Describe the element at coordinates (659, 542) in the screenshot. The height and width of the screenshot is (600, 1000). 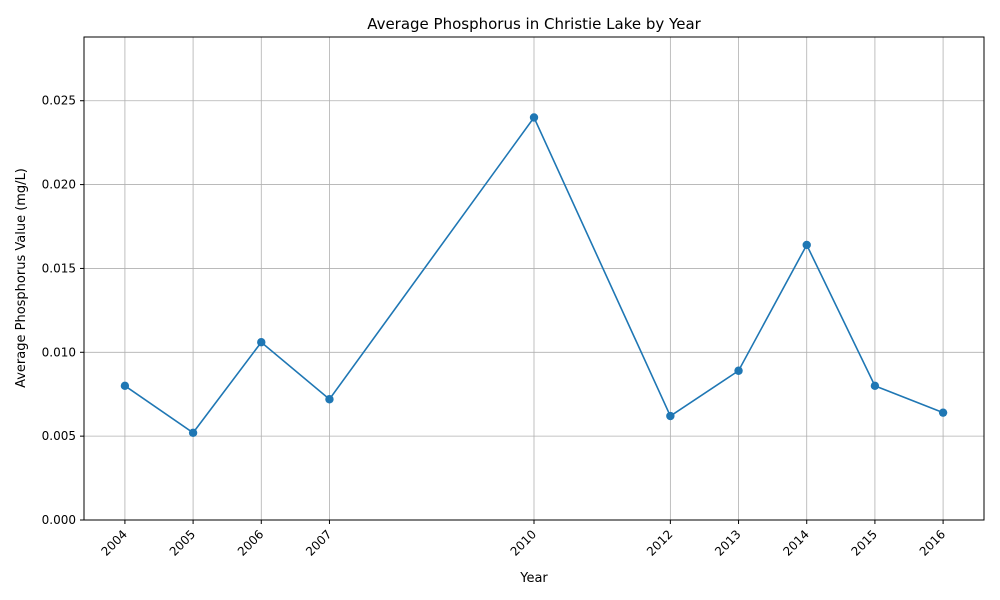
I see `x-tick-label: 2012` at that location.